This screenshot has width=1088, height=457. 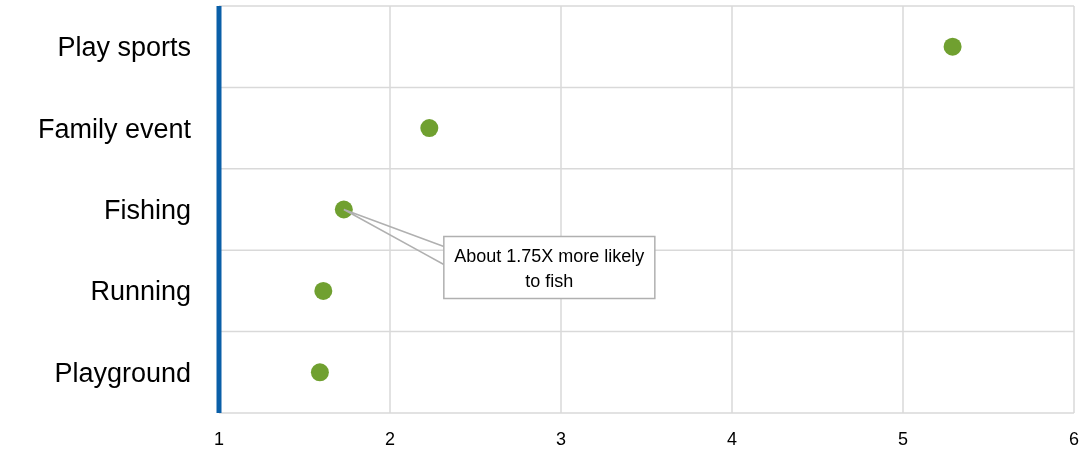 What do you see at coordinates (114, 128) in the screenshot?
I see `y-tick-label: Family event` at bounding box center [114, 128].